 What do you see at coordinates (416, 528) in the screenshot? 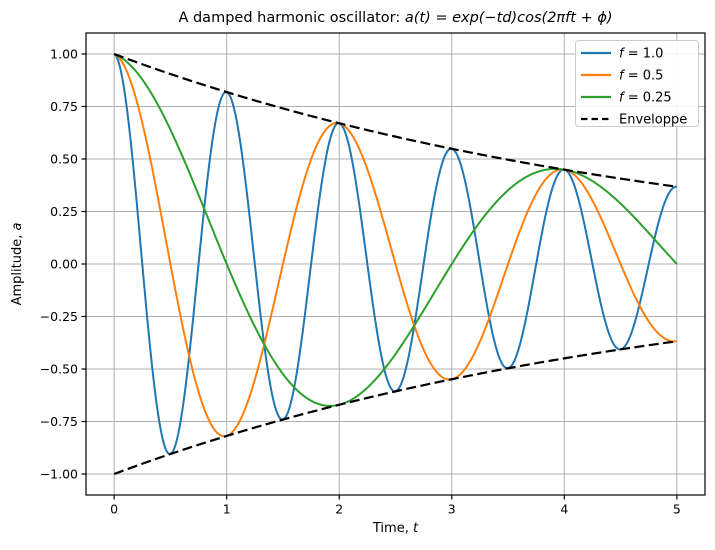
I see `x-axis-label-var: t` at bounding box center [416, 528].